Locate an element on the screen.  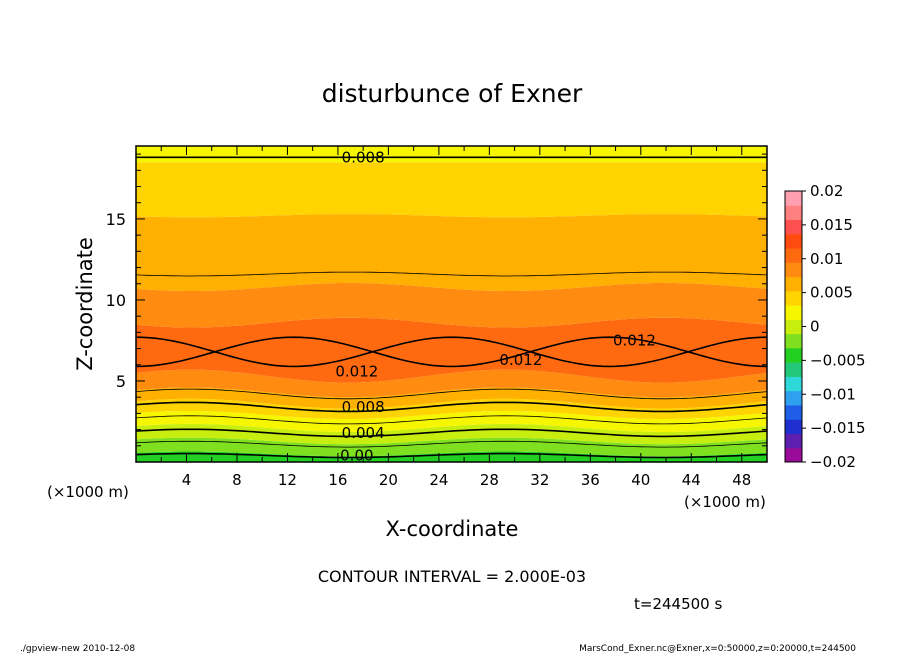
colorbar-tick-label: −0.01 is located at coordinates (833, 394).